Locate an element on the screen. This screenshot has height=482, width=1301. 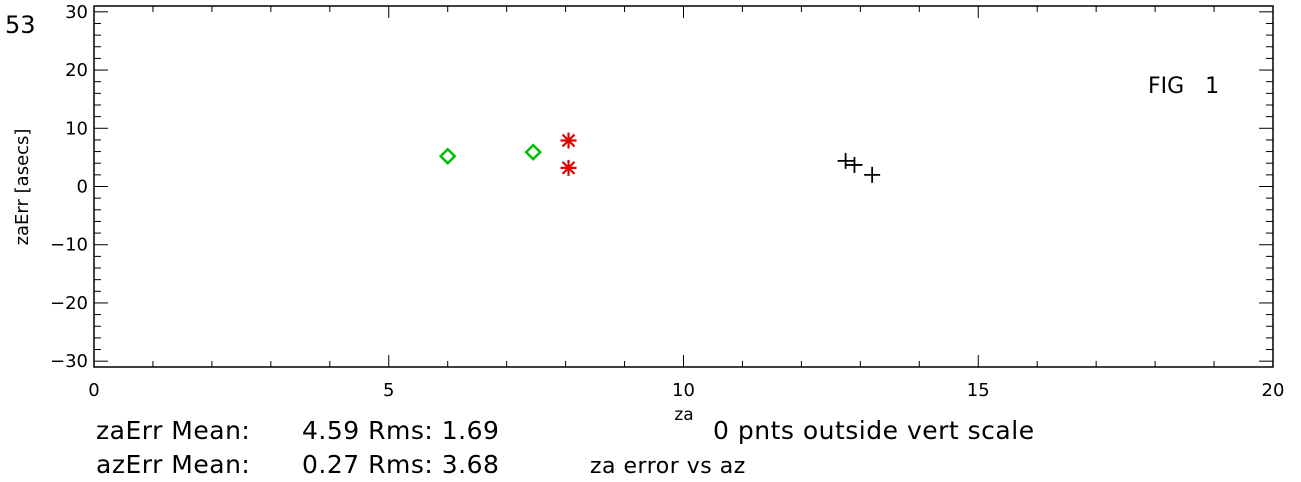
y-tick-label: −20 is located at coordinates (69, 303).